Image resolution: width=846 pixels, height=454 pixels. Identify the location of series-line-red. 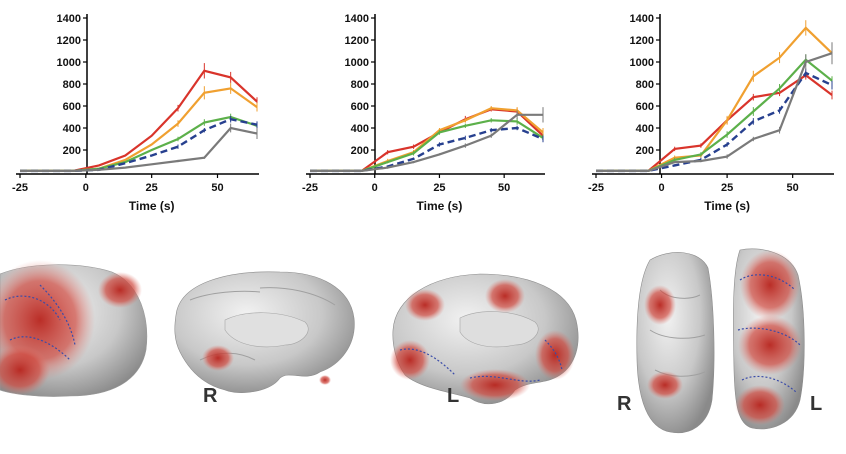
(714, 122).